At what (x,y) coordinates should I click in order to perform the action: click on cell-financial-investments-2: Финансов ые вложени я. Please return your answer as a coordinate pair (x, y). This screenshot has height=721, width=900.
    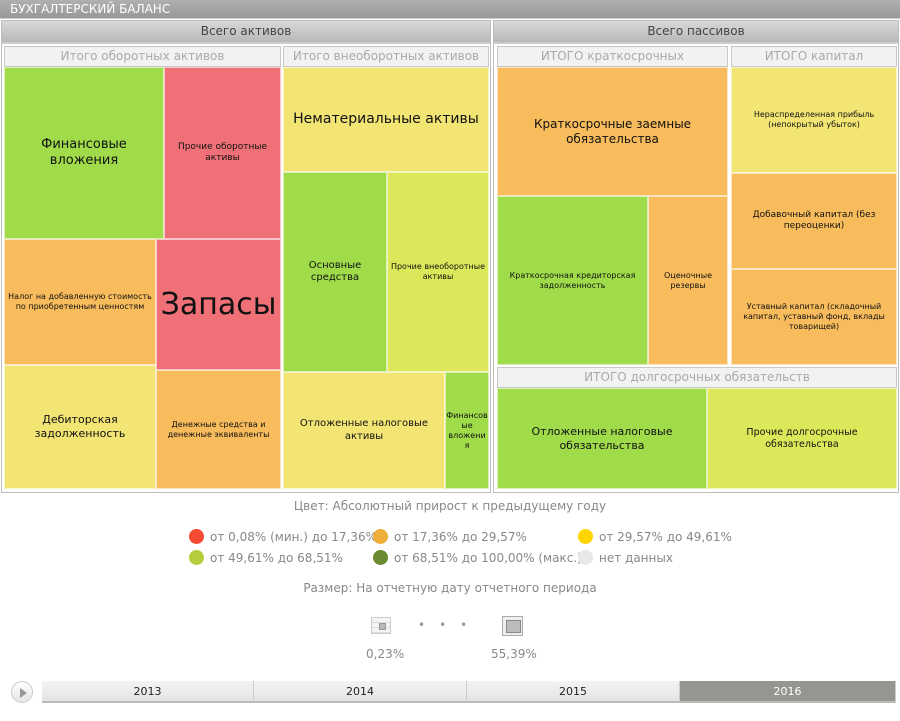
    Looking at the image, I should click on (467, 430).